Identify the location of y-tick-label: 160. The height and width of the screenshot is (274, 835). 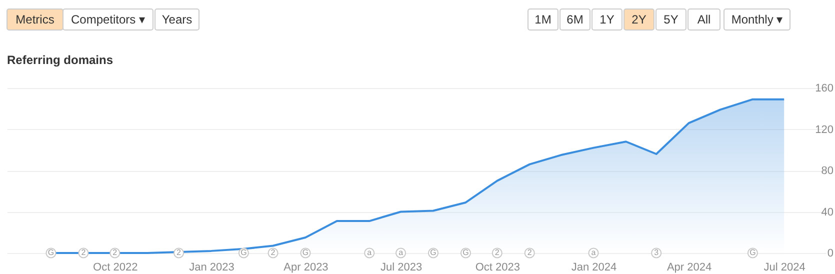
(824, 88).